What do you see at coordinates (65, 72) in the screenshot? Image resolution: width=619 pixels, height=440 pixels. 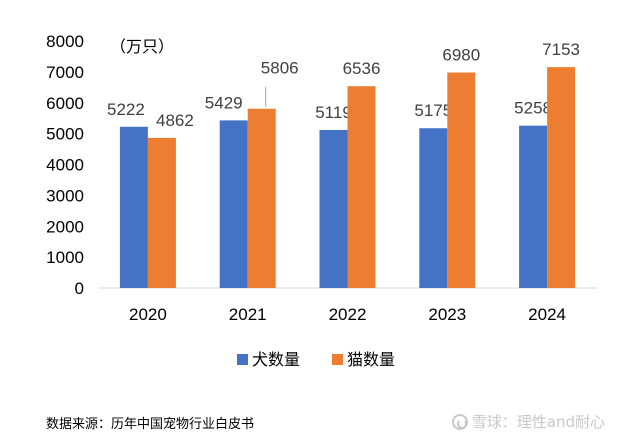 I see `y-tick-label: 7000` at bounding box center [65, 72].